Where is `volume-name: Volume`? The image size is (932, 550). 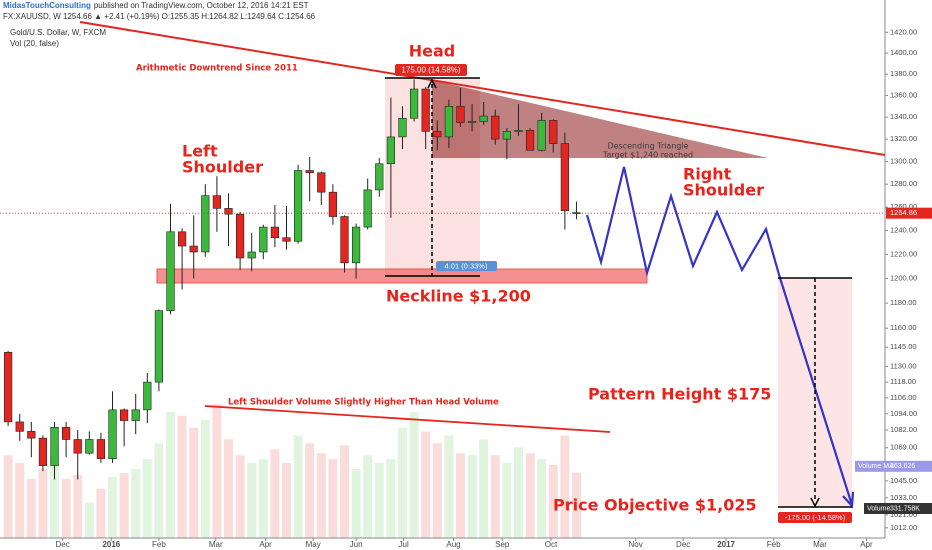
volume-name: Volume is located at coordinates (878, 508).